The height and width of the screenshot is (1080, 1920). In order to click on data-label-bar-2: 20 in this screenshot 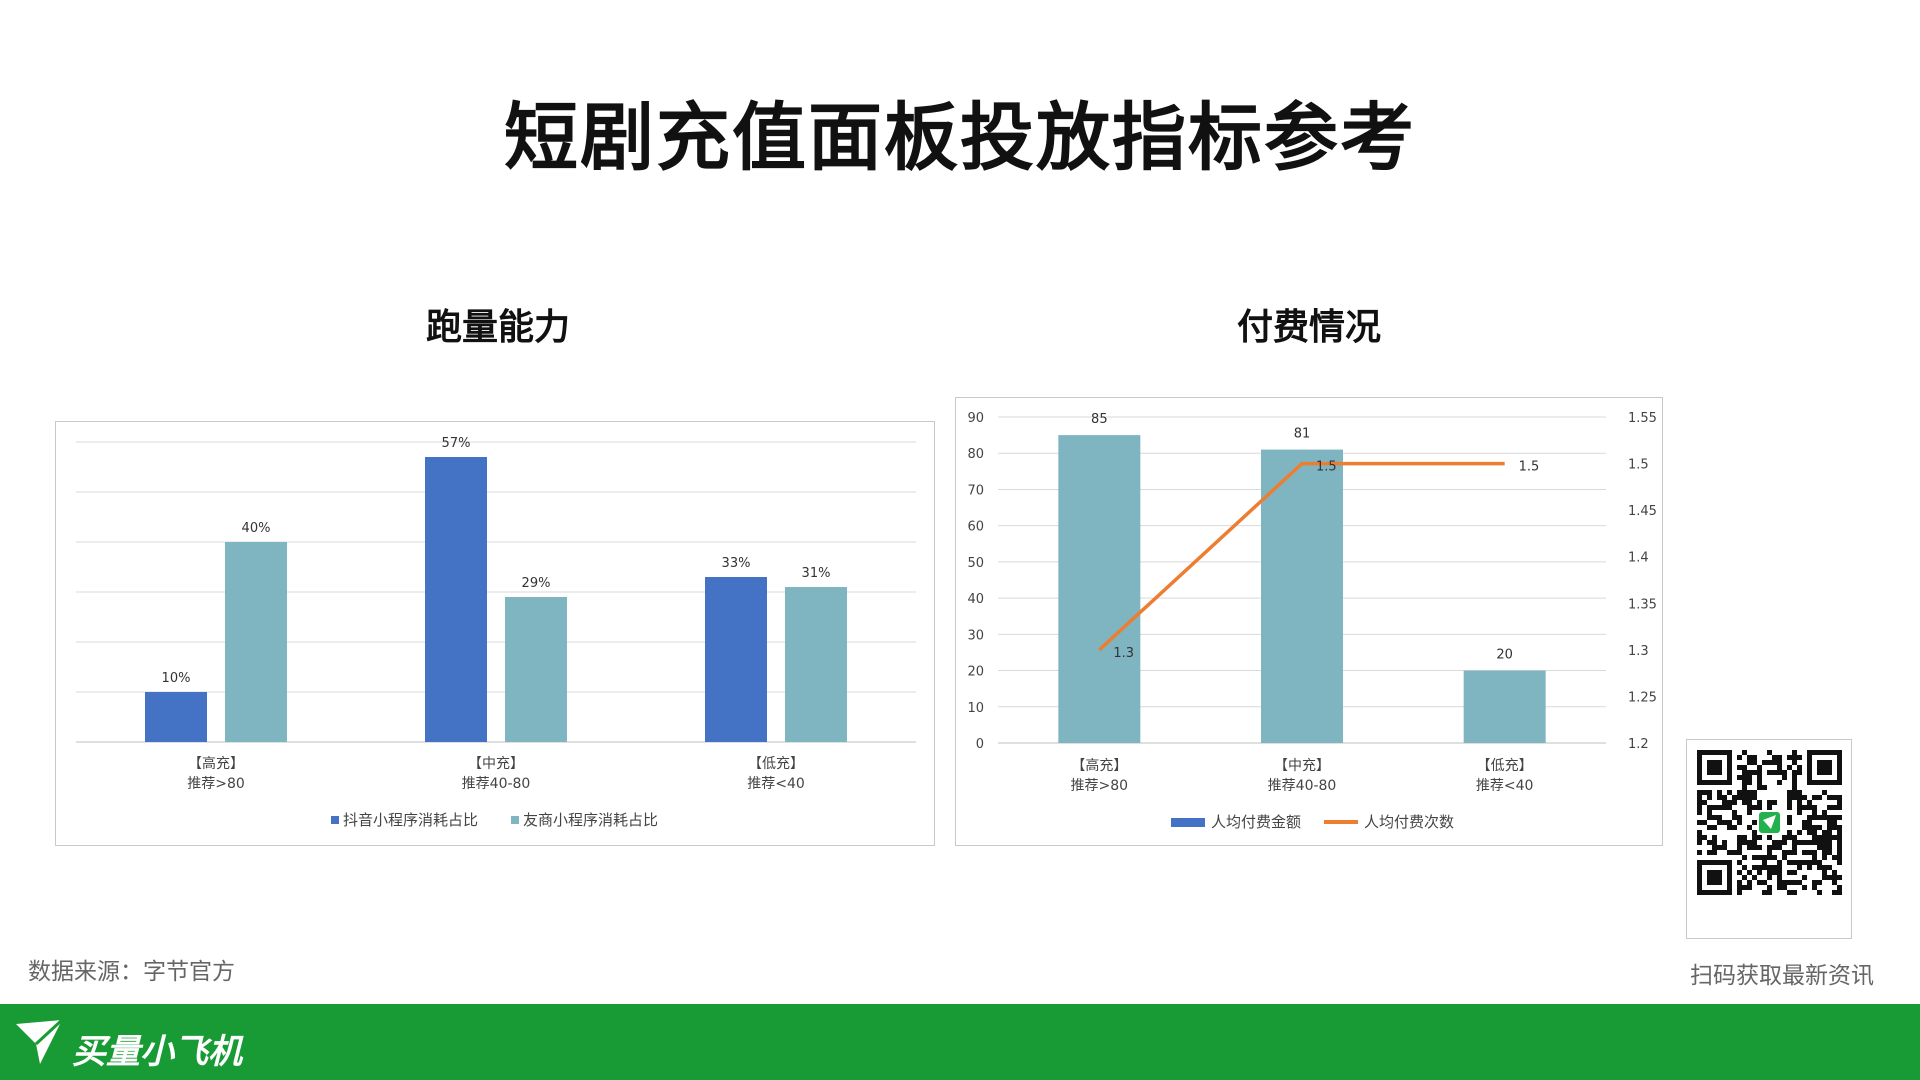, I will do `click(1504, 655)`.